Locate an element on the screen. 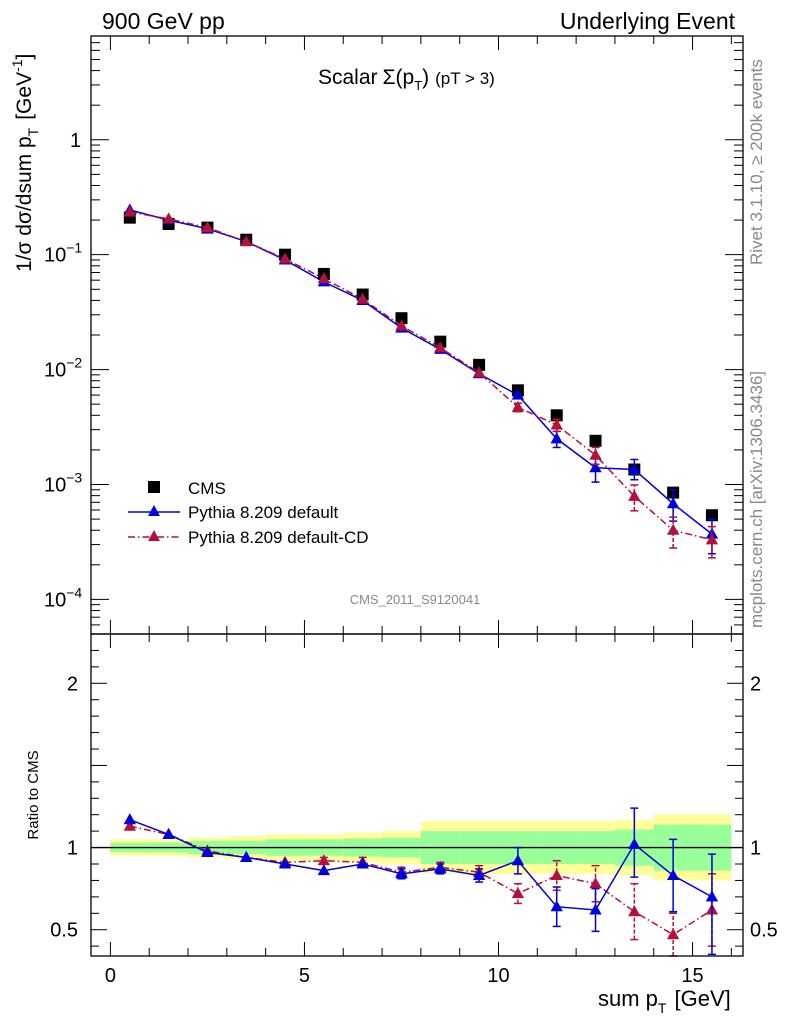 Image resolution: width=786 pixels, height=1024 pixels. rivet-label: Rivet 3.1.10, ≥ 200k events is located at coordinates (756, 162).